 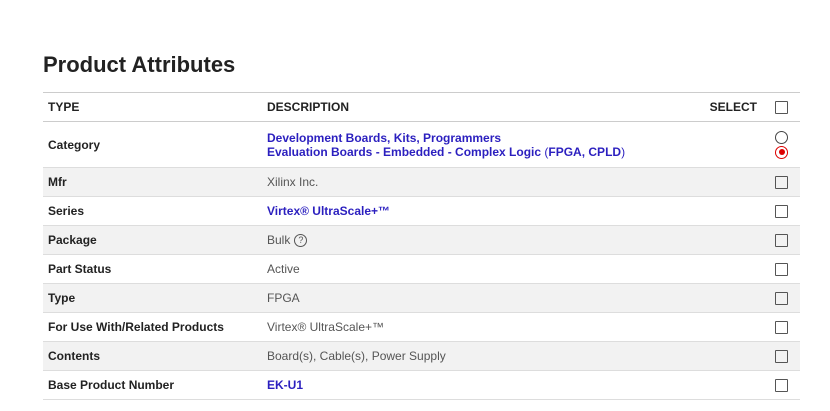 What do you see at coordinates (152, 298) in the screenshot?
I see `attribute-type: Type` at bounding box center [152, 298].